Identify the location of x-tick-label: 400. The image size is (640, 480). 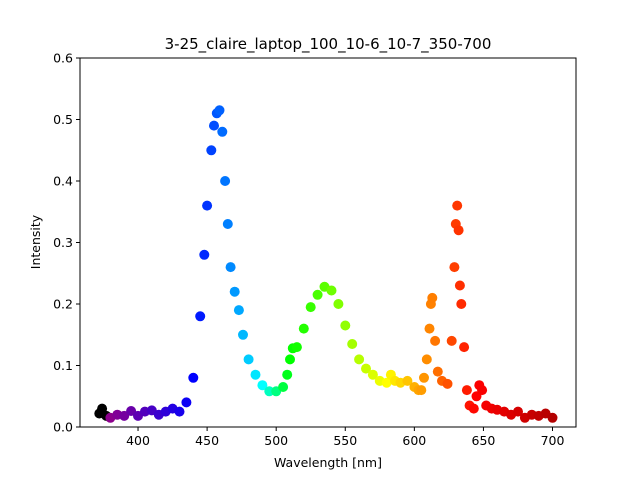
(138, 440).